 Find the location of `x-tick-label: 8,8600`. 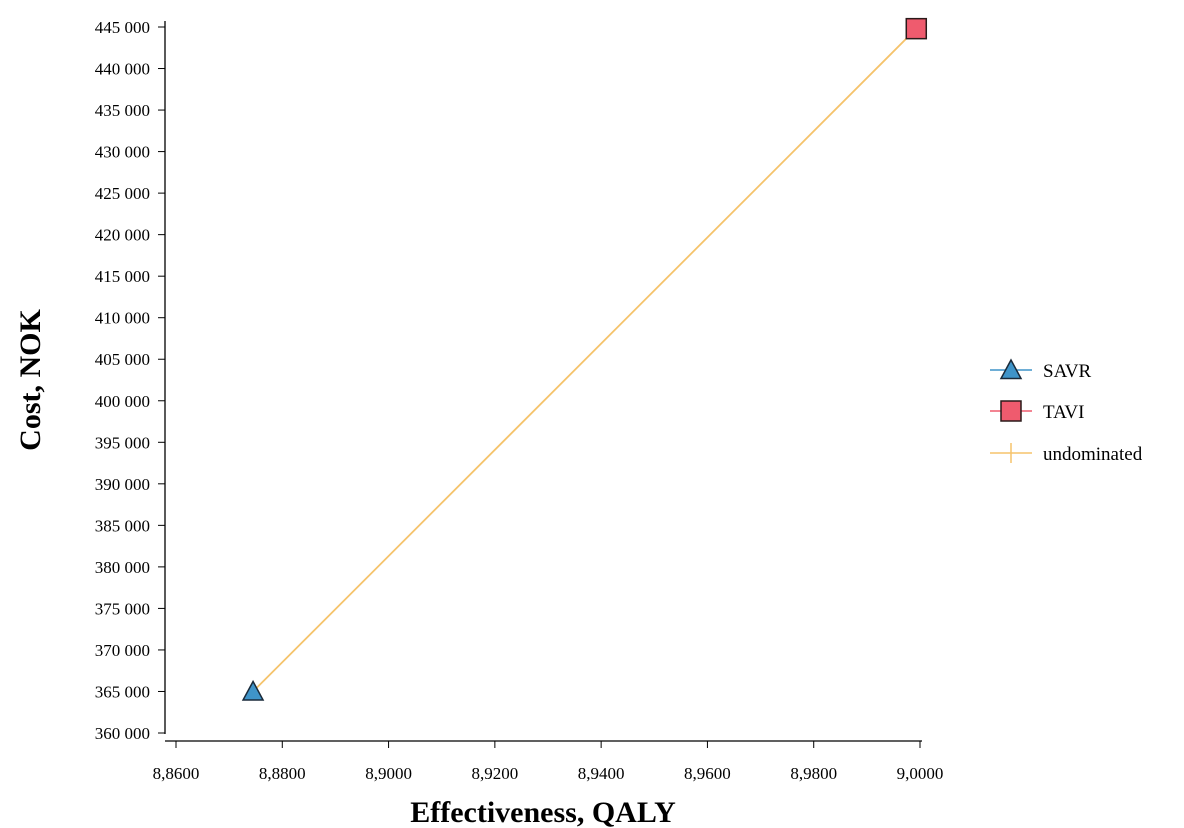

x-tick-label: 8,8600 is located at coordinates (176, 773).